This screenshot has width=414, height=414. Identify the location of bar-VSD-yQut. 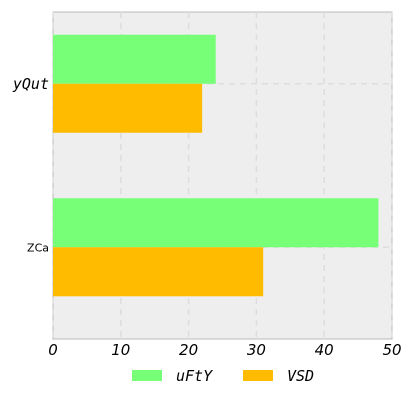
(128, 108).